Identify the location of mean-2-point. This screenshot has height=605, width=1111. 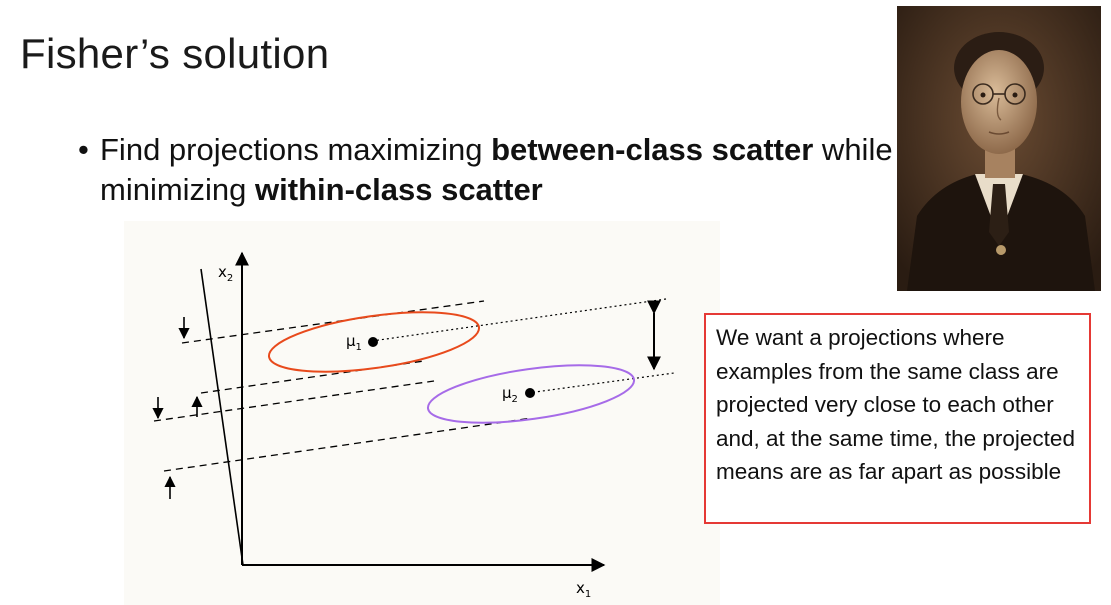
(530, 393).